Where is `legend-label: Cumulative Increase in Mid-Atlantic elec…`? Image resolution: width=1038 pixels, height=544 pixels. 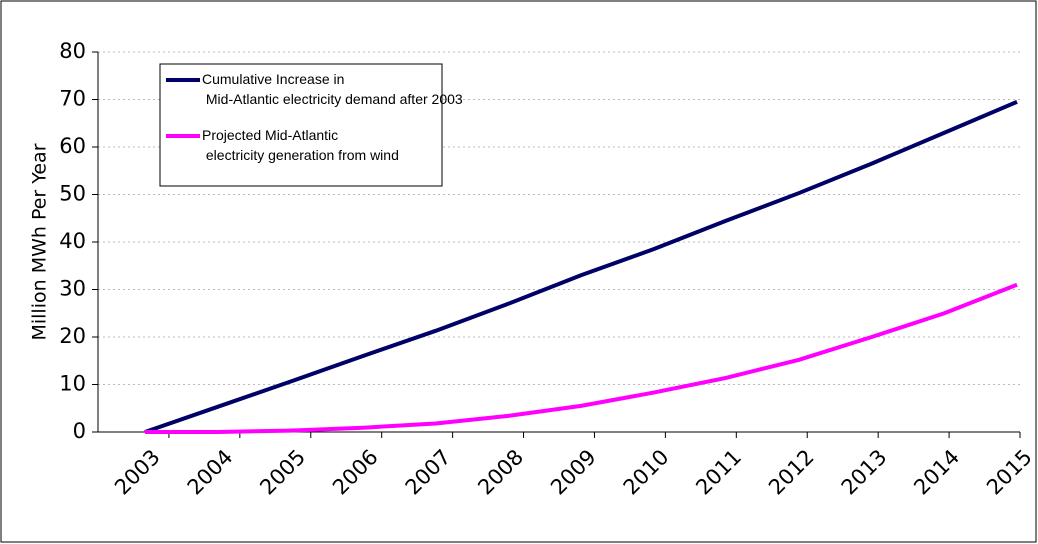
legend-label: Cumulative Increase in Mid-Atlantic elec… is located at coordinates (332, 89).